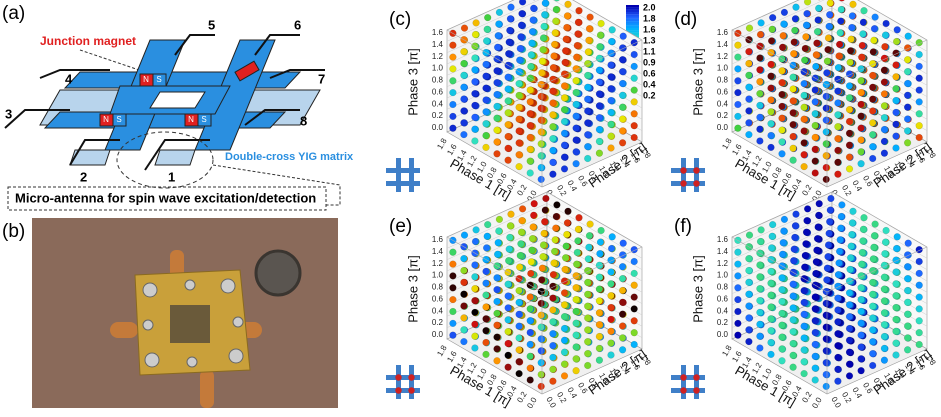  What do you see at coordinates (723, 127) in the screenshot?
I see `z-tick-label: 0.0` at bounding box center [723, 127].